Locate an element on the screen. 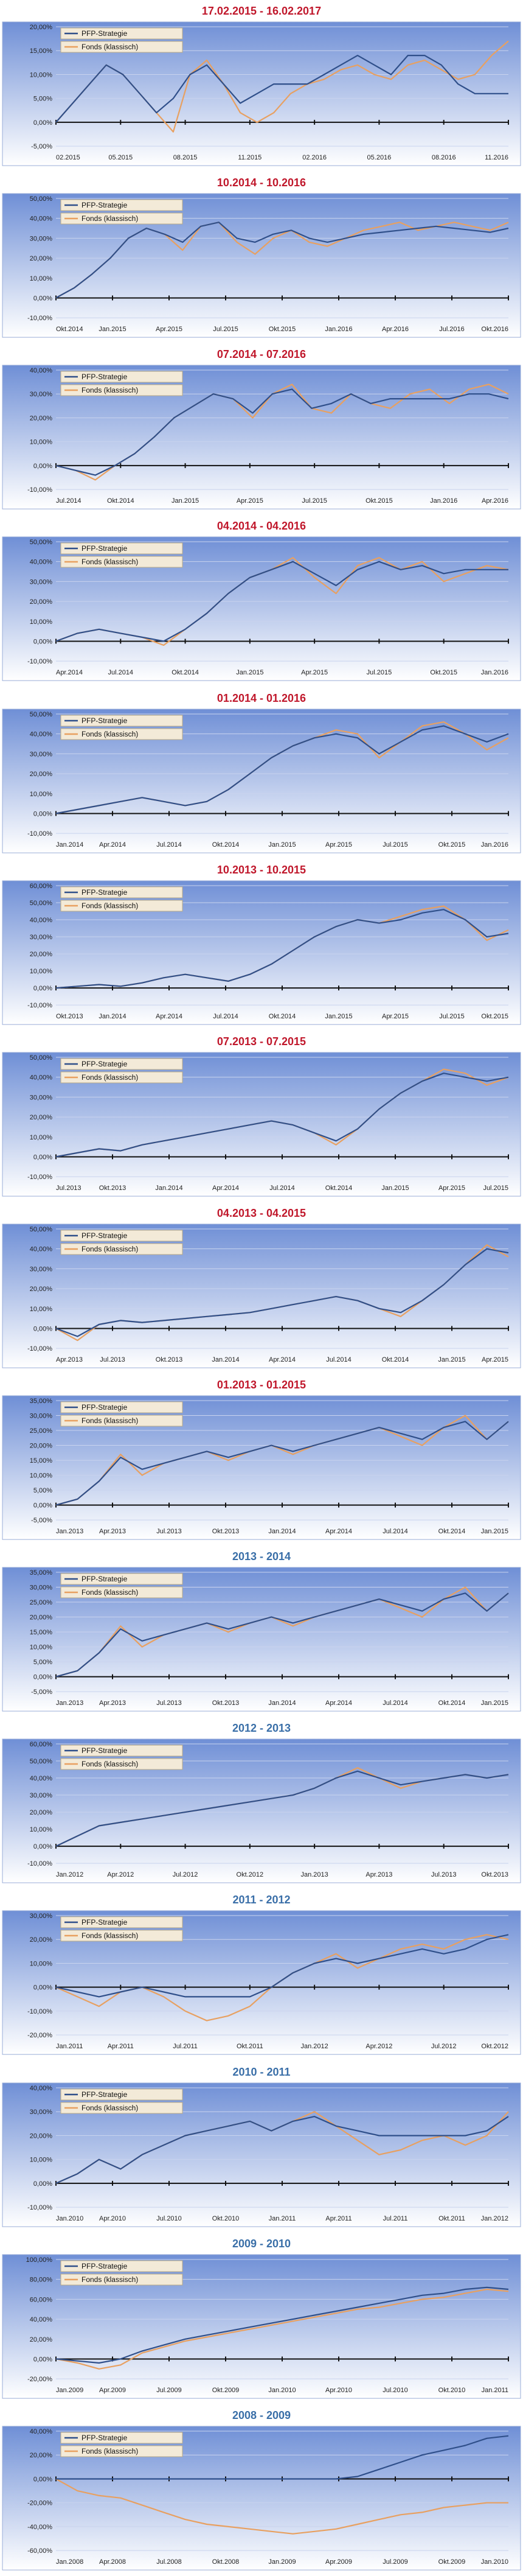  y-tick-label: 80,00% is located at coordinates (41, 2279).